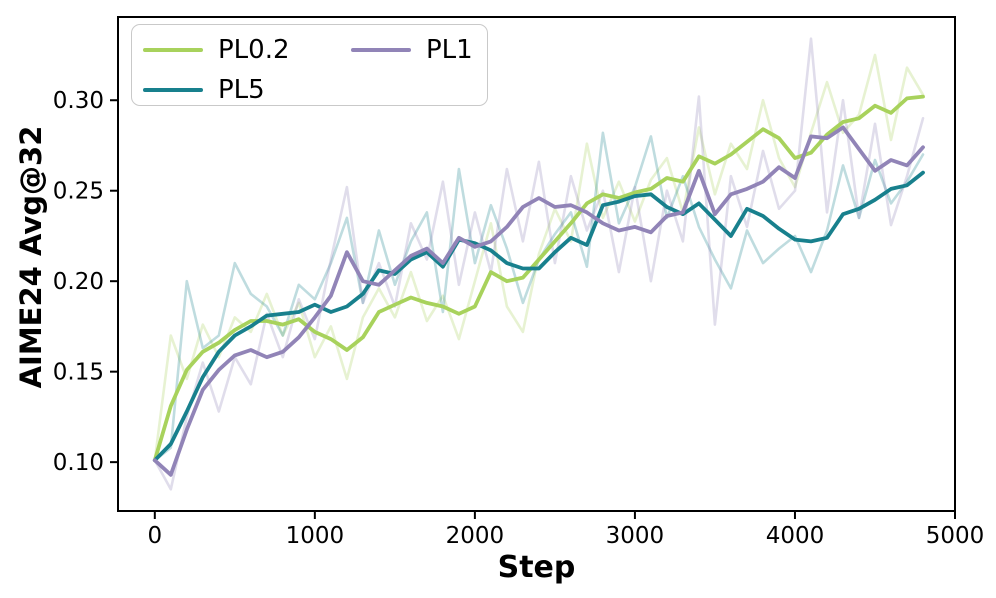  Describe the element at coordinates (315, 536) in the screenshot. I see `x-tick-label: 1000` at that location.